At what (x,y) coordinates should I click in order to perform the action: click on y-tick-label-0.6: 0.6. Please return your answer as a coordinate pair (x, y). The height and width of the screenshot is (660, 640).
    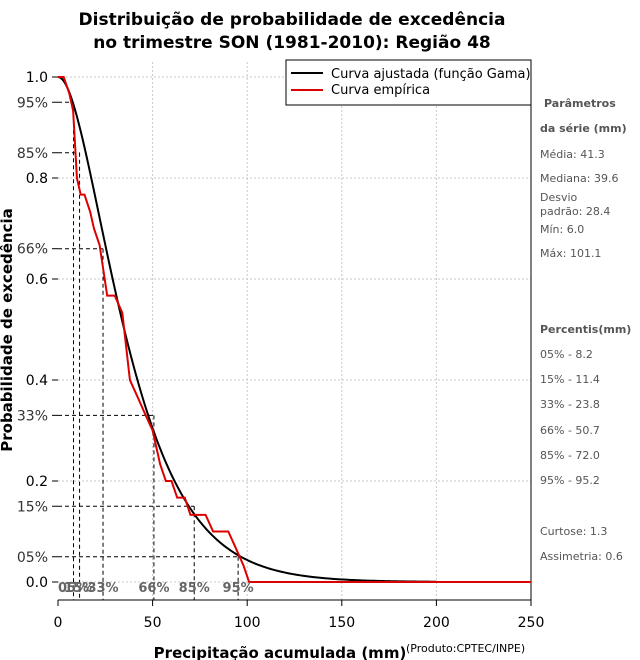
    Looking at the image, I should click on (37, 280).